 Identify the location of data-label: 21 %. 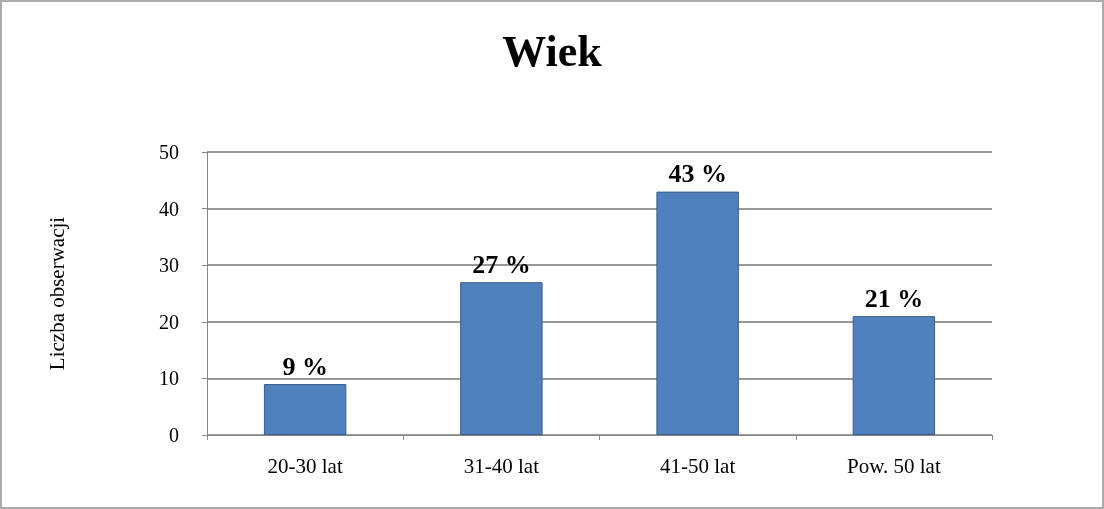
(894, 298).